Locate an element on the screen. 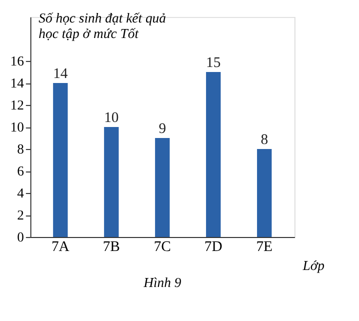 This screenshot has height=321, width=359. y-tick-label: 8 is located at coordinates (20, 148).